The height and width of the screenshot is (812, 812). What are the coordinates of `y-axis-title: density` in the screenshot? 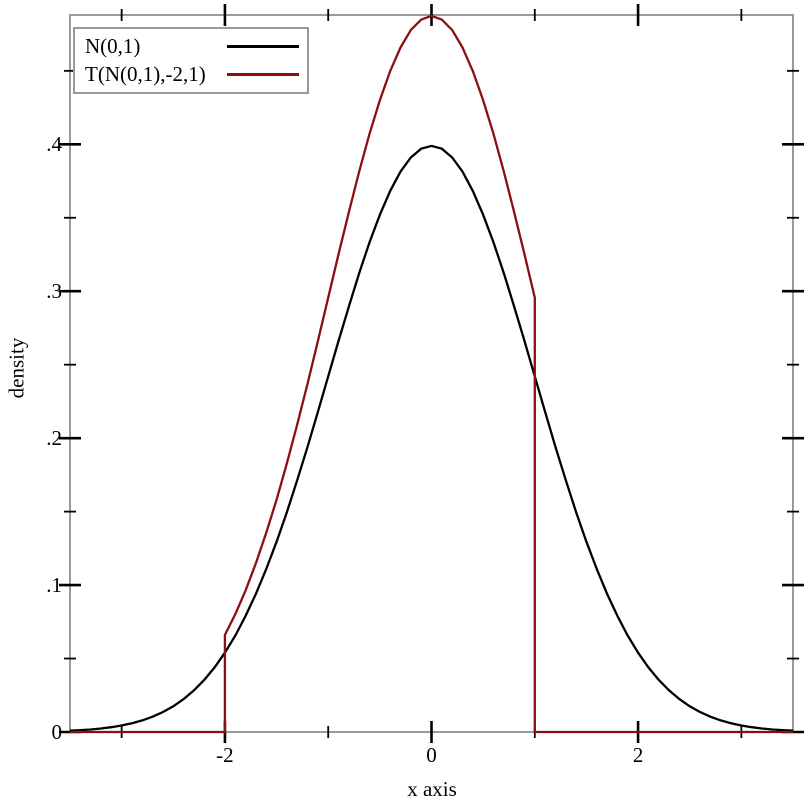 It's located at (16, 368).